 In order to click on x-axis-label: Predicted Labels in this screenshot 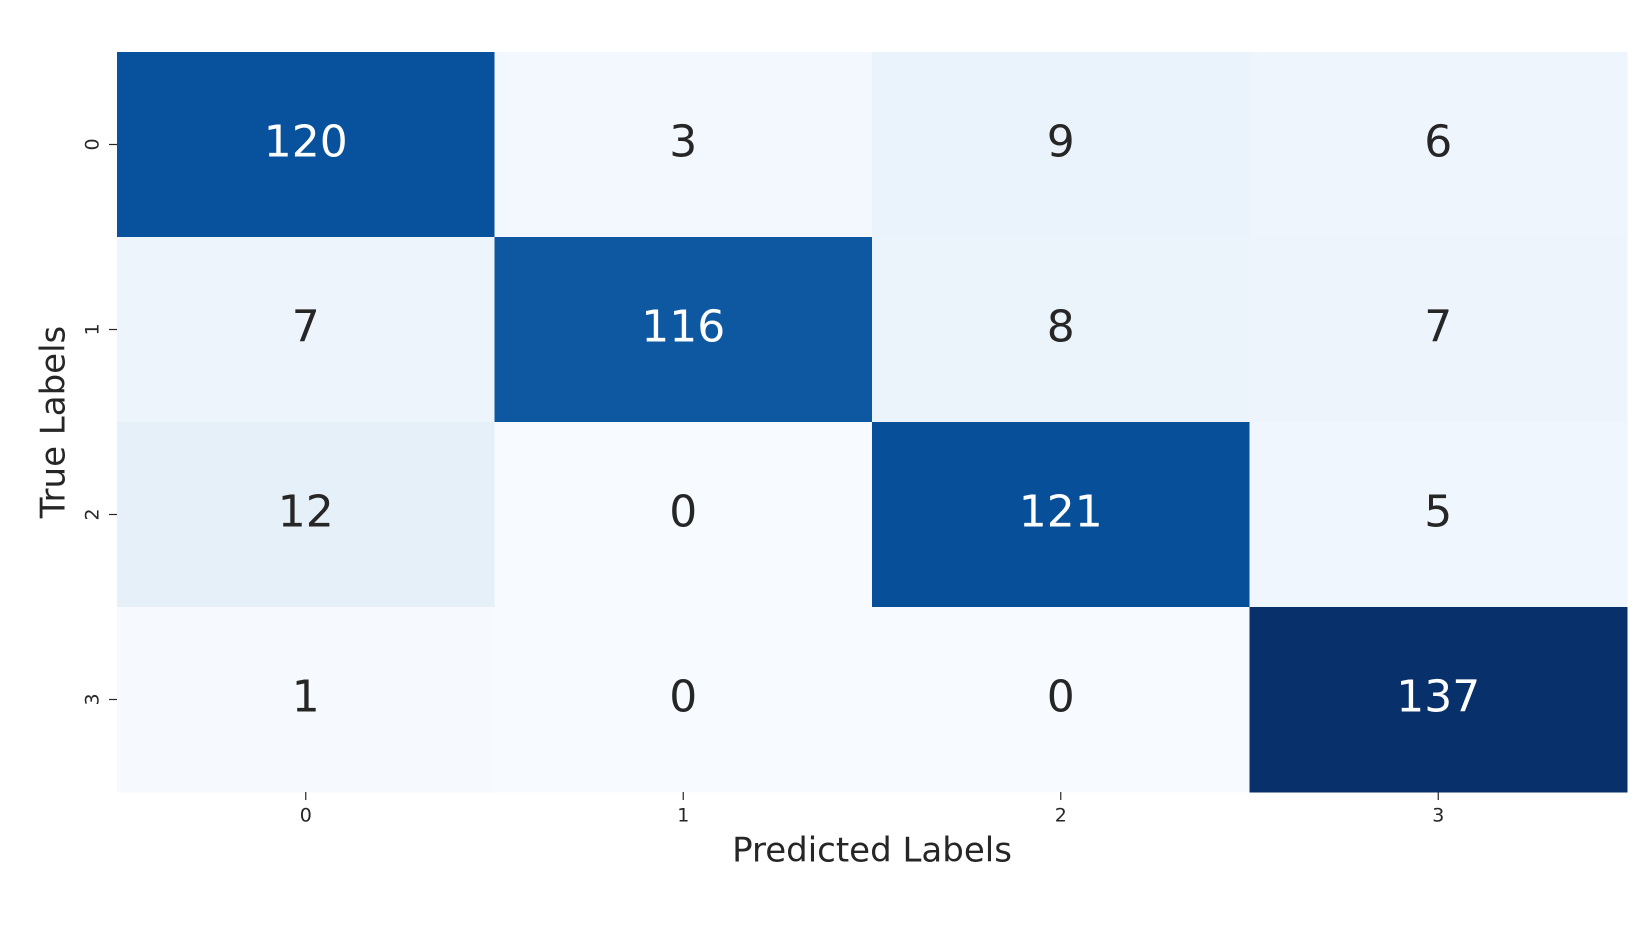, I will do `click(872, 851)`.